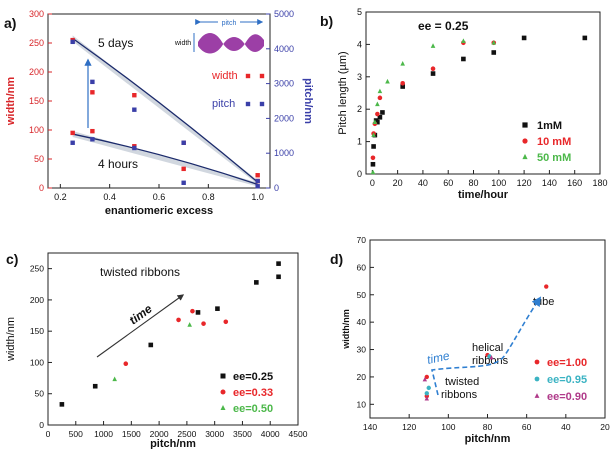  What do you see at coordinates (359, 109) in the screenshot?
I see `y-tick-label: 2` at bounding box center [359, 109].